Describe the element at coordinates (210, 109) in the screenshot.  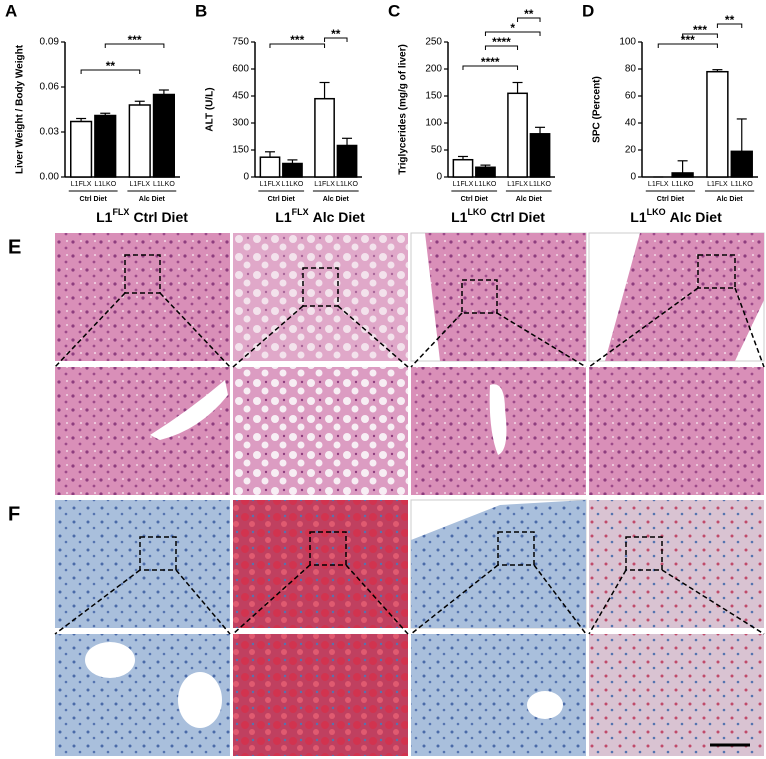
I see `y-axis-label: ALT (U/L)` at that location.